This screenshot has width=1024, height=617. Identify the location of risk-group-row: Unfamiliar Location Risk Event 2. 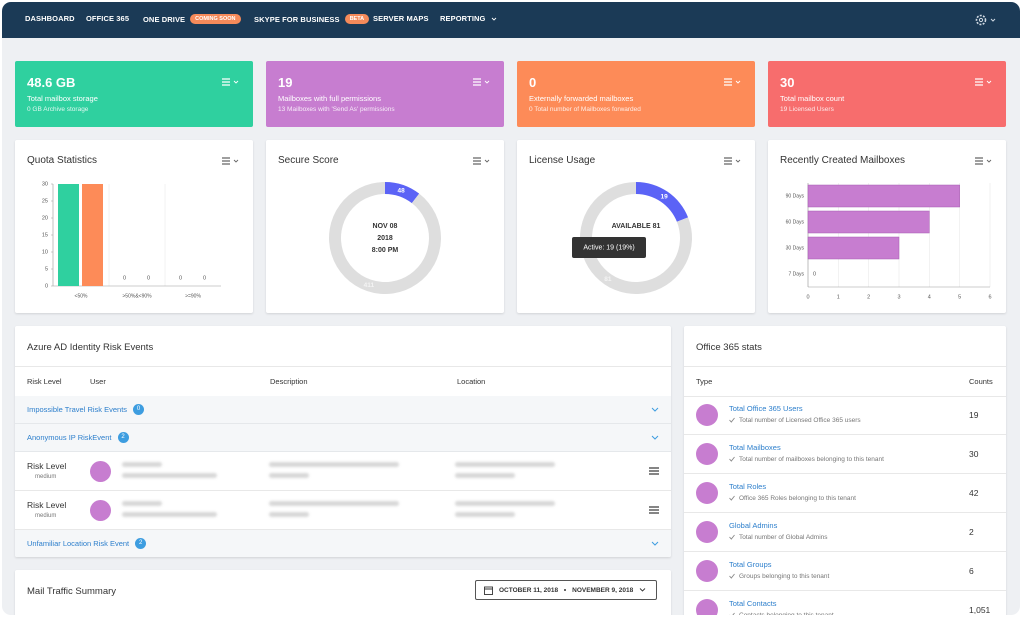
(343, 543).